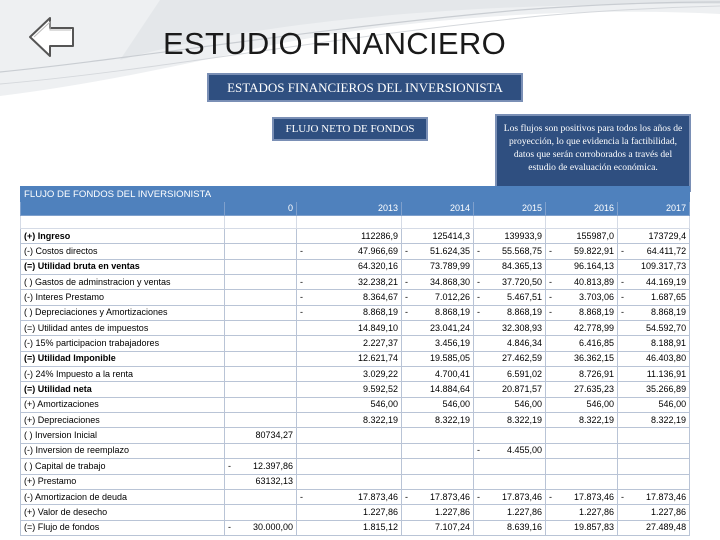 The height and width of the screenshot is (540, 720). I want to click on value-cell: 27.635,23, so click(581, 389).